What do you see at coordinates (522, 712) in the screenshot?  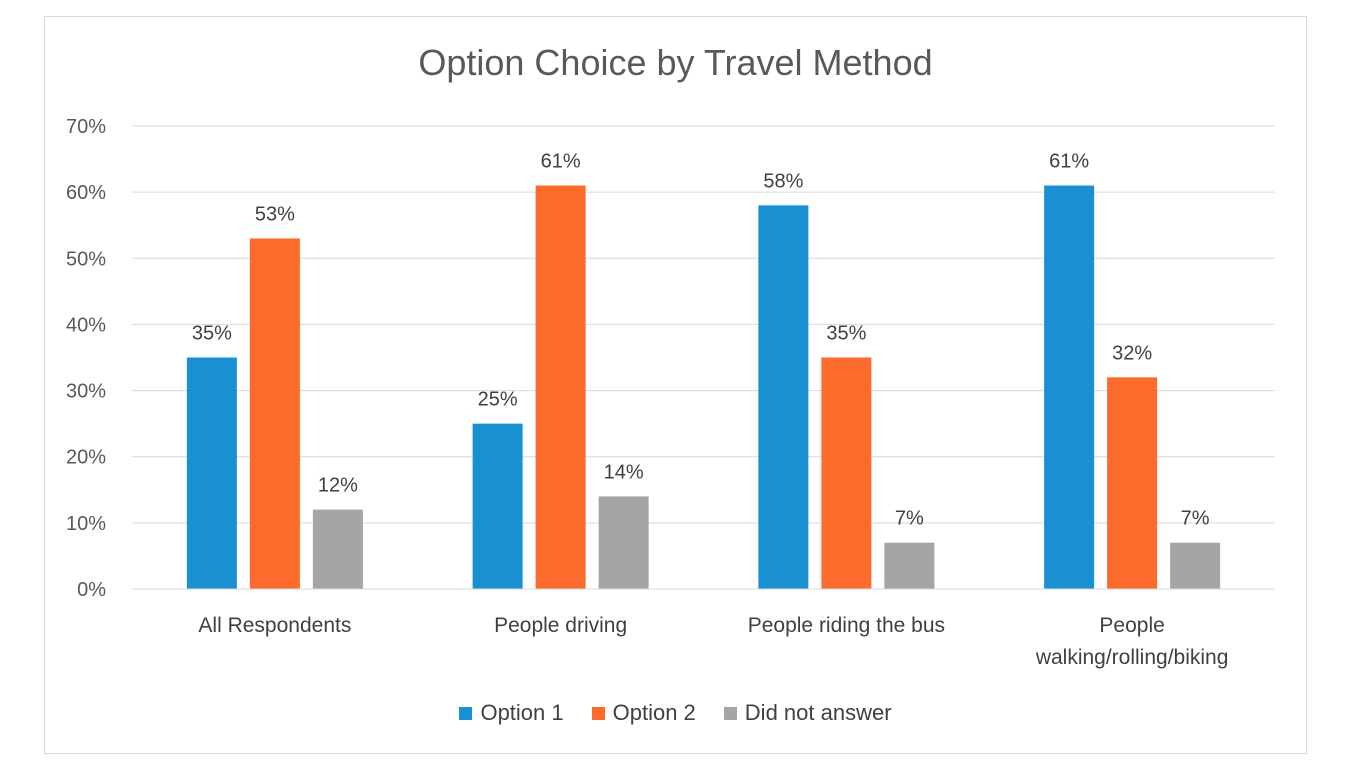 I see `legend-label: Option 1` at bounding box center [522, 712].